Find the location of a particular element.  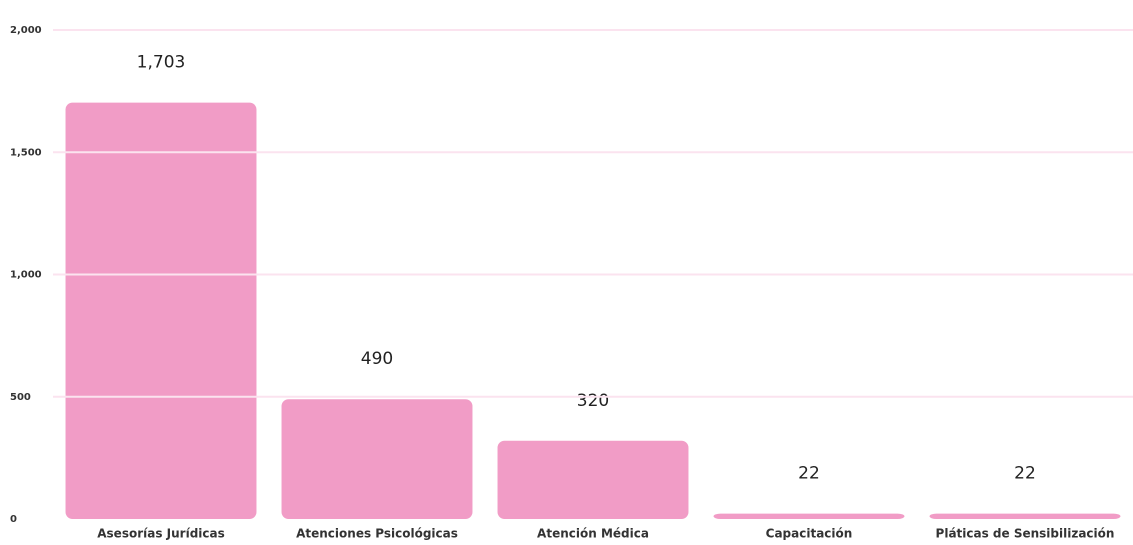

value-label: 1,703 is located at coordinates (161, 63).